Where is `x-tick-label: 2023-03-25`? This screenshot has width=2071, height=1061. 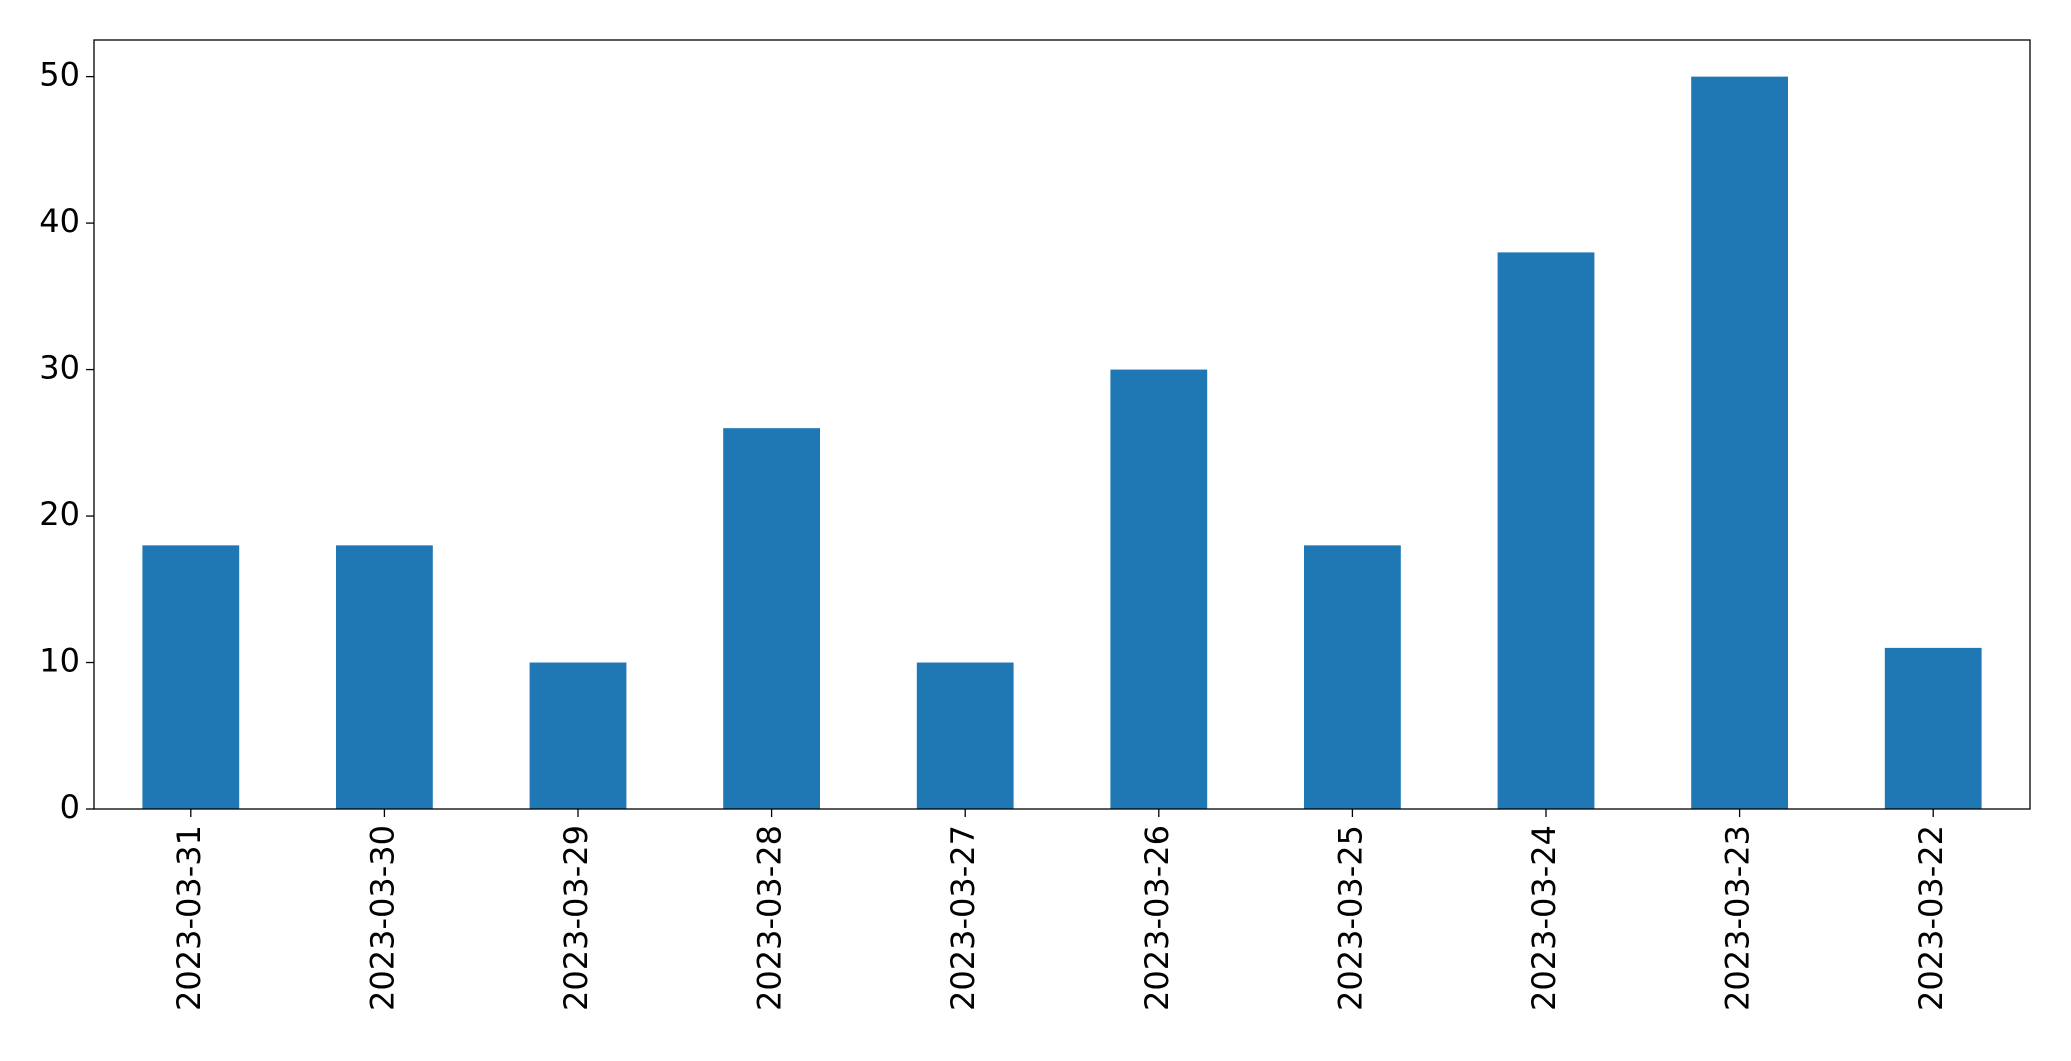
x-tick-label: 2023-03-25 is located at coordinates (1350, 918).